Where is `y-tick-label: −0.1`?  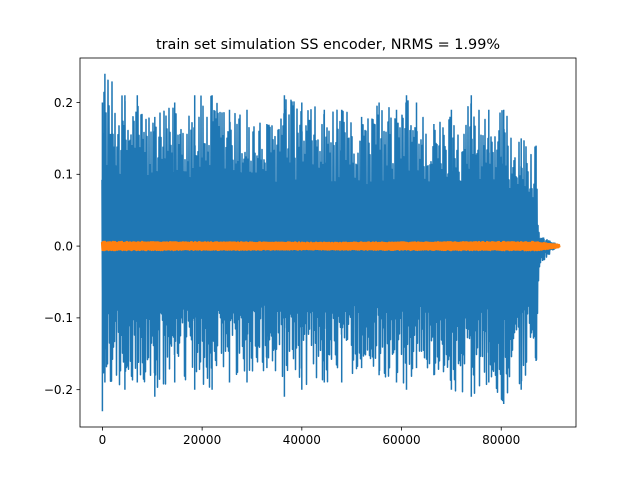
y-tick-label: −0.1 is located at coordinates (58, 318).